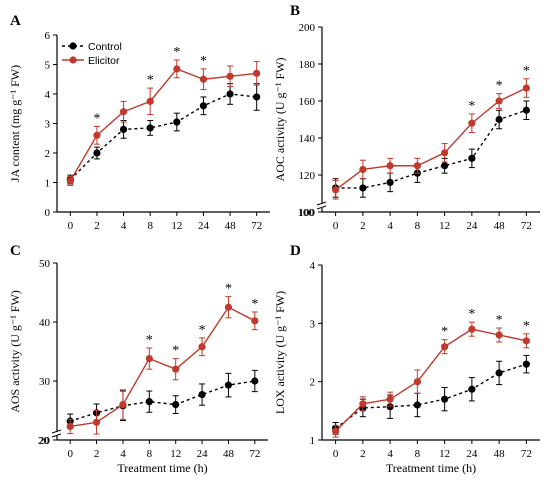 The height and width of the screenshot is (480, 550). What do you see at coordinates (306, 213) in the screenshot?
I see `y-tick-label-break: 100` at bounding box center [306, 213].